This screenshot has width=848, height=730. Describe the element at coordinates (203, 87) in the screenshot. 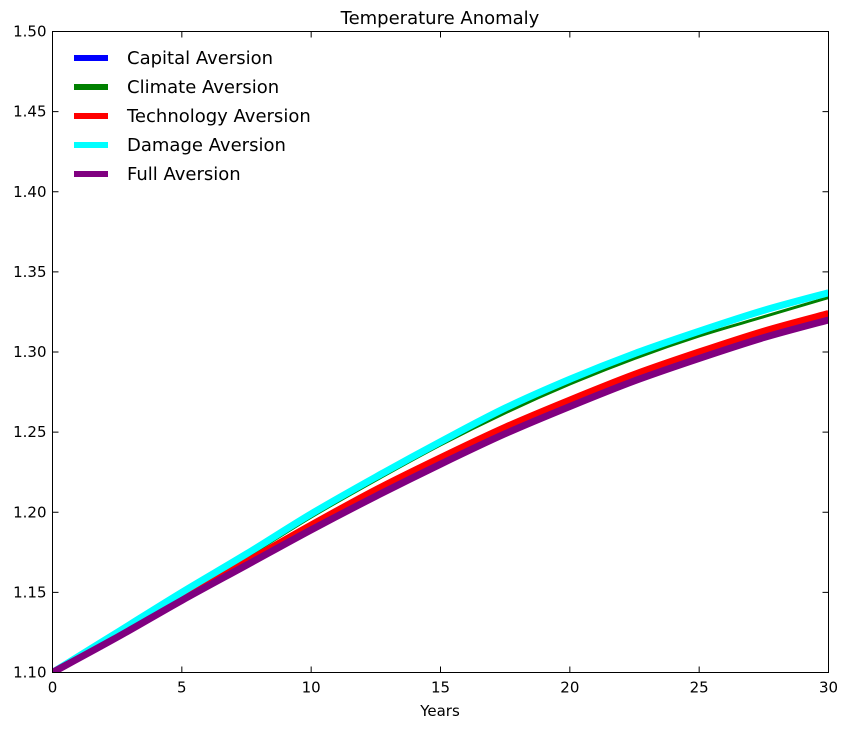

I see `legend-label: Climate Aversion` at that location.